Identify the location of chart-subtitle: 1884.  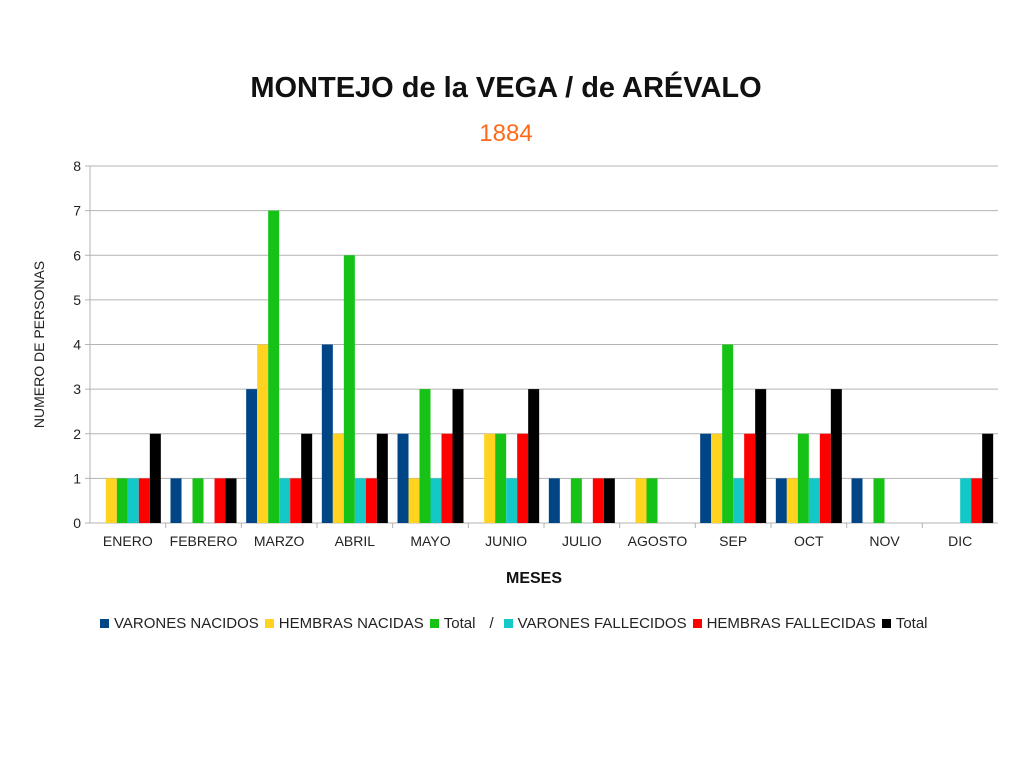
(506, 133).